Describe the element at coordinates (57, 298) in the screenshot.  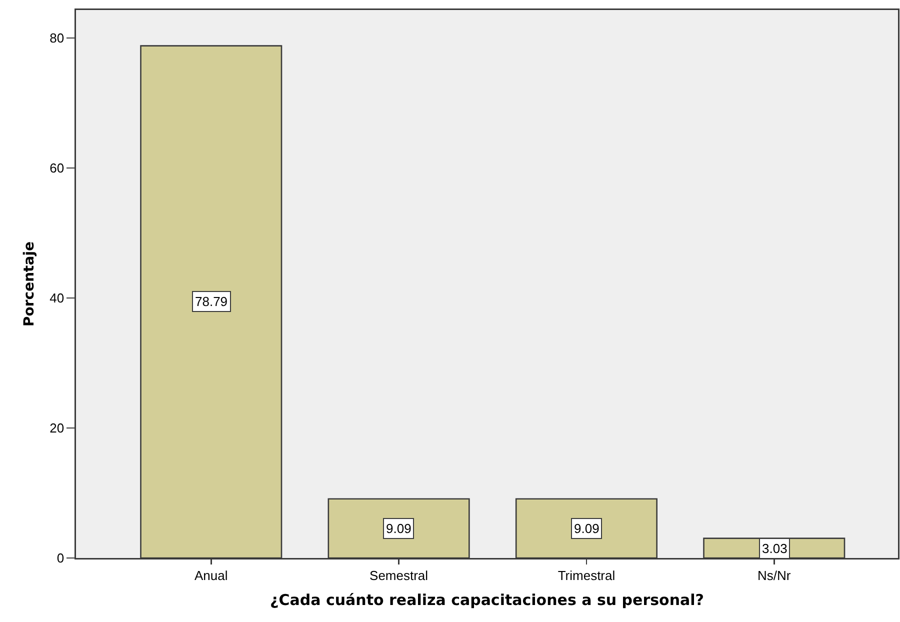
I see `y-tick-label: 40` at that location.